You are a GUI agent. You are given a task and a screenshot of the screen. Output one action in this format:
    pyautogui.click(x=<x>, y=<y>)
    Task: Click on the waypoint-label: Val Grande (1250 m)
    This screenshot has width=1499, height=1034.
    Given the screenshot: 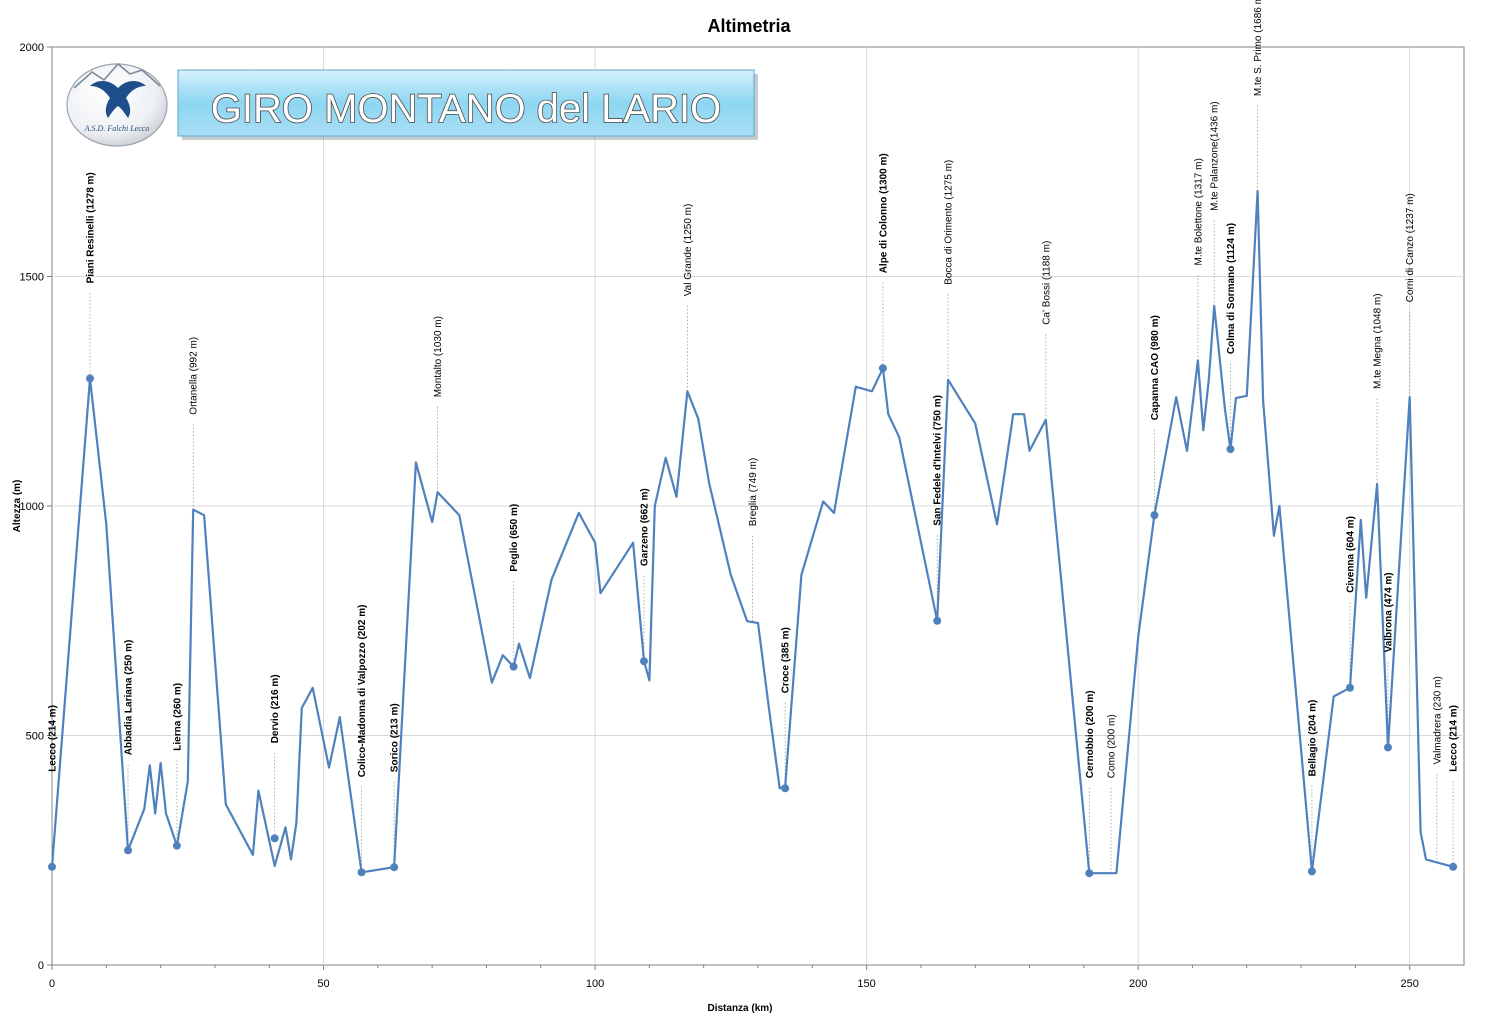 What is the action you would take?
    pyautogui.click(x=688, y=250)
    